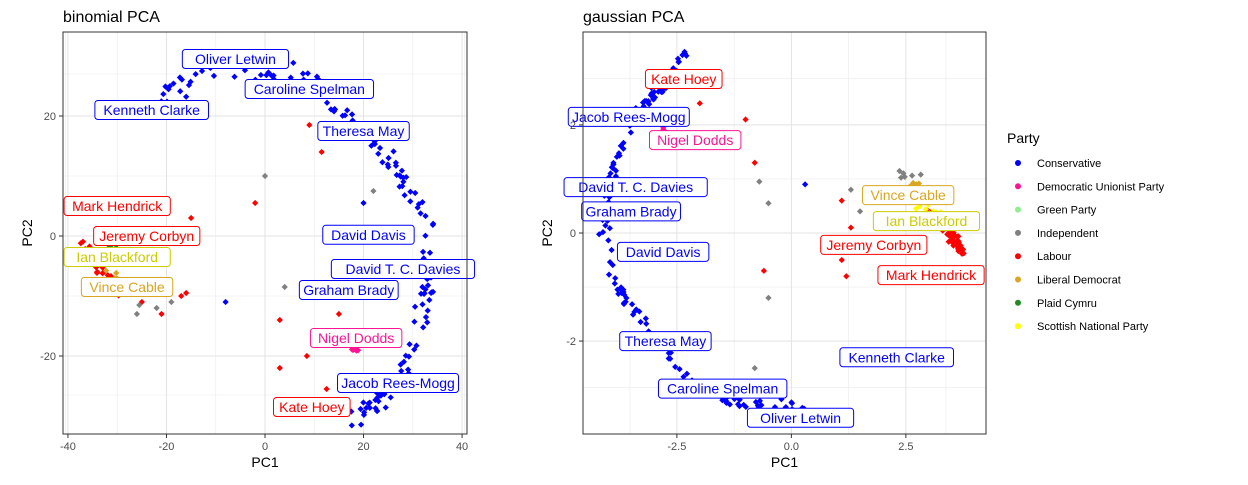 Image resolution: width=1248 pixels, height=485 pixels. Describe the element at coordinates (462, 447) in the screenshot. I see `x-tick-label: 40` at that location.